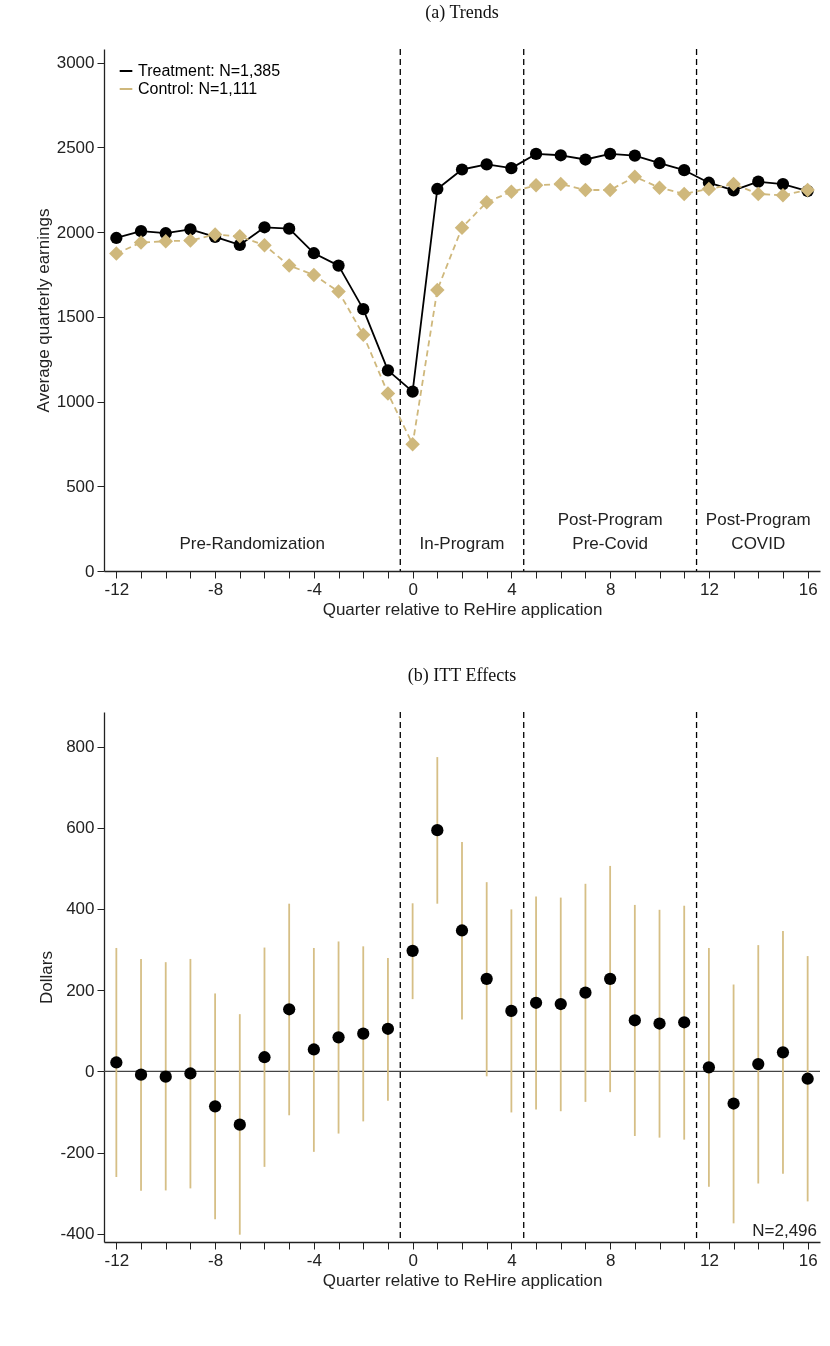 The height and width of the screenshot is (1346, 830). Describe the element at coordinates (462, 543) in the screenshot. I see `annotation: In-Program` at that location.